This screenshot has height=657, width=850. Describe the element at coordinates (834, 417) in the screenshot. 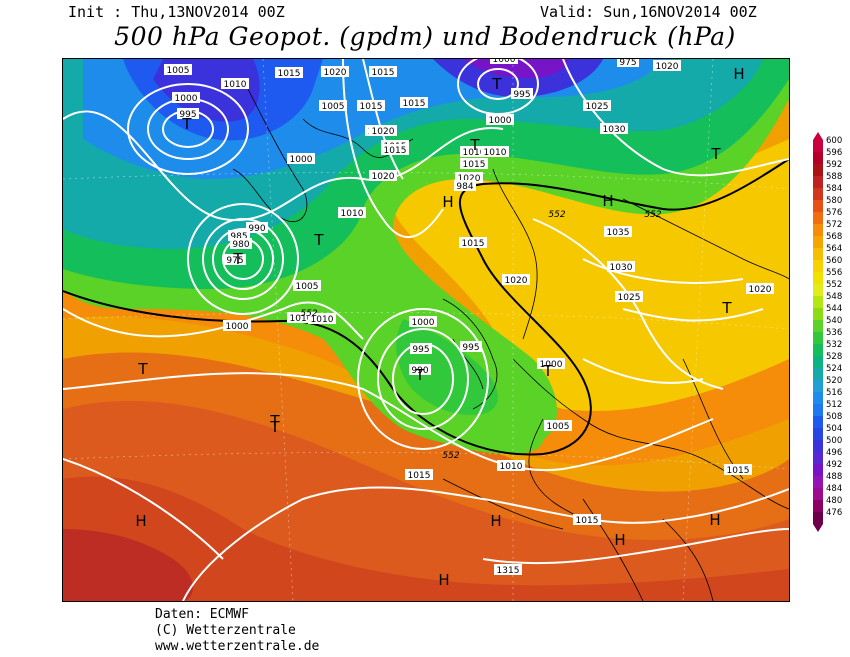

I see `legend-level-label: 508` at that location.